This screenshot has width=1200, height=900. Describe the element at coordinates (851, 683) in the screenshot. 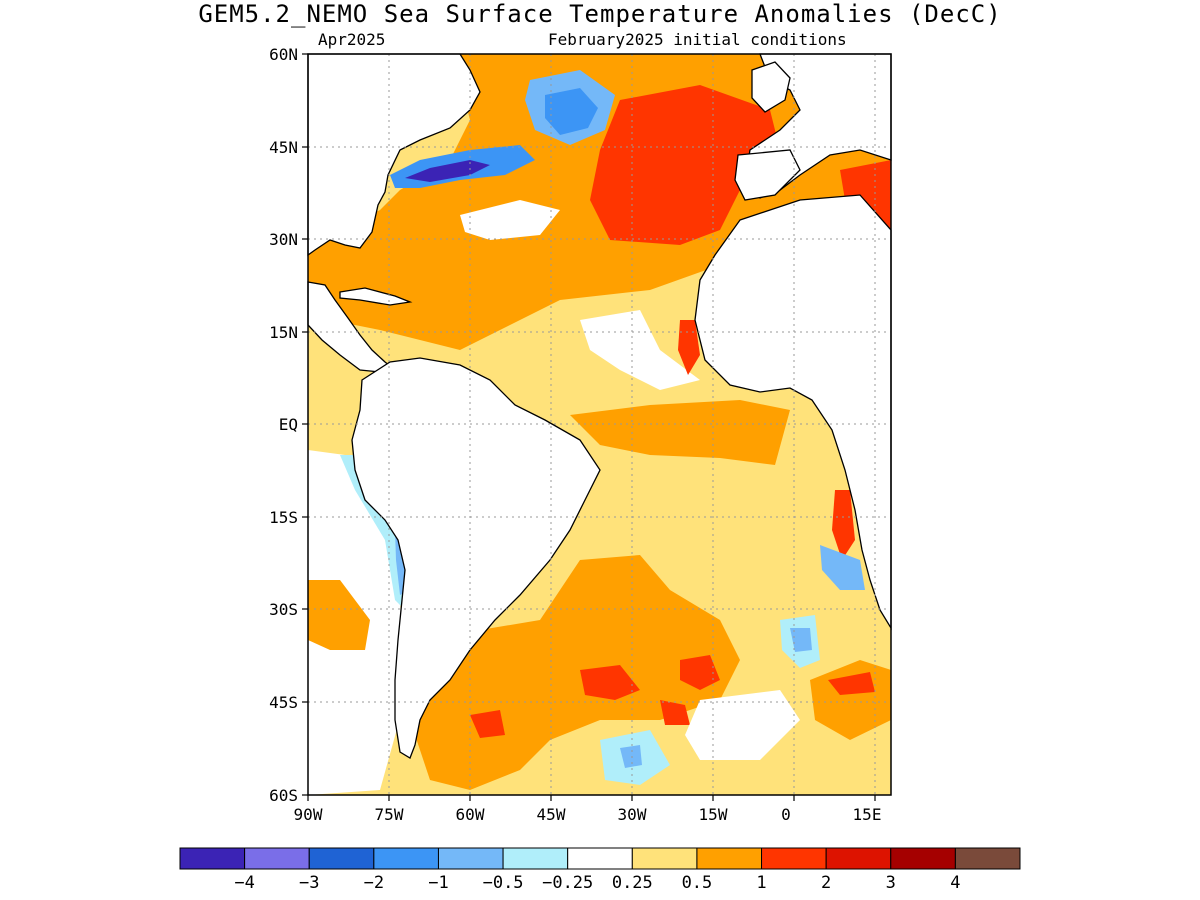

I see `red-patch-southeast` at that location.